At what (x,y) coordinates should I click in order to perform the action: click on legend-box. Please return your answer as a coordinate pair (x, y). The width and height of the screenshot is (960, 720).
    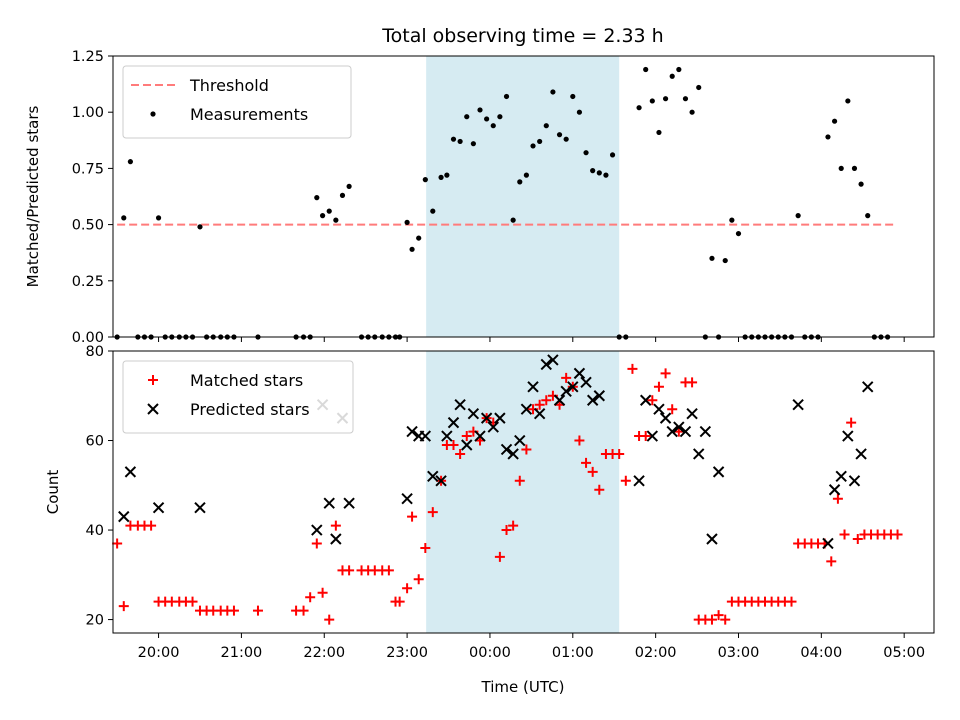
    Looking at the image, I should click on (238, 397).